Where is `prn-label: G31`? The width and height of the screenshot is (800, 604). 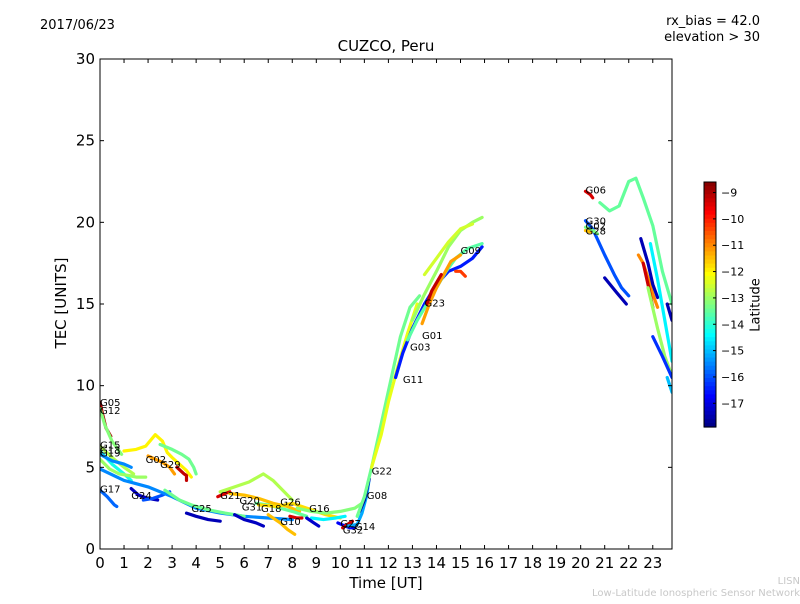
prn-label: G31 is located at coordinates (252, 508).